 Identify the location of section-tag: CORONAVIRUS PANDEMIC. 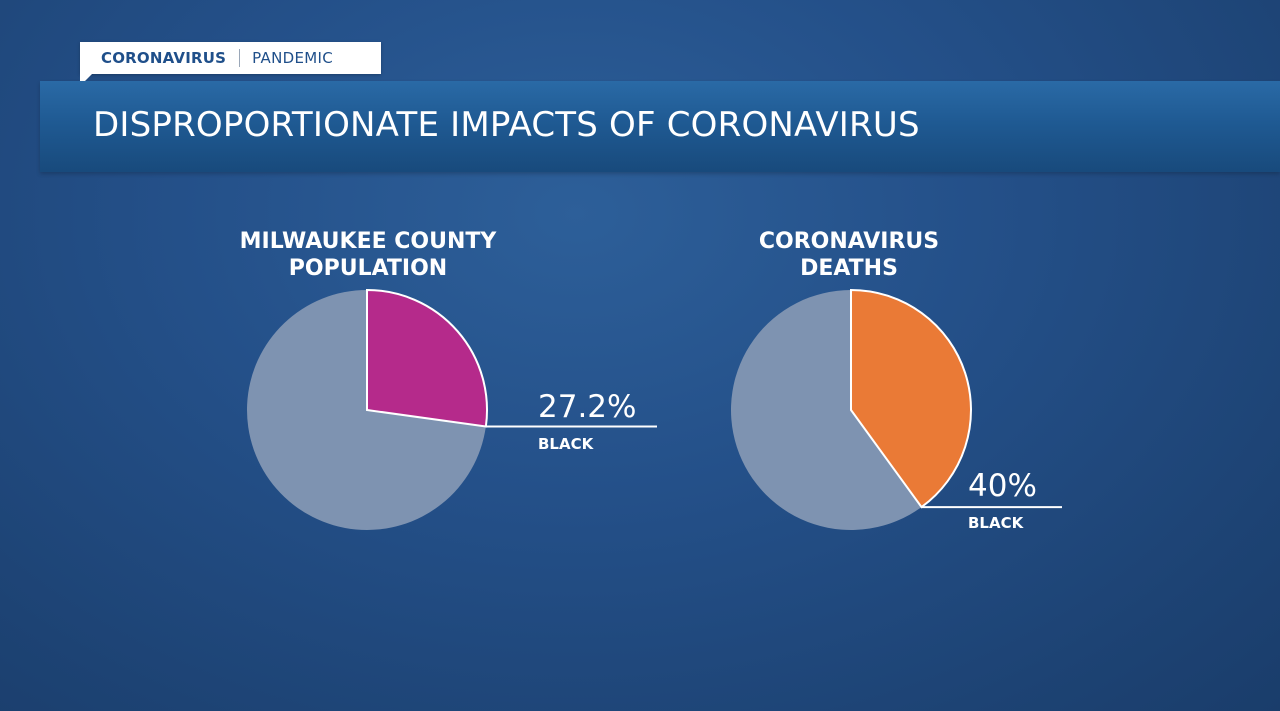
(230, 58).